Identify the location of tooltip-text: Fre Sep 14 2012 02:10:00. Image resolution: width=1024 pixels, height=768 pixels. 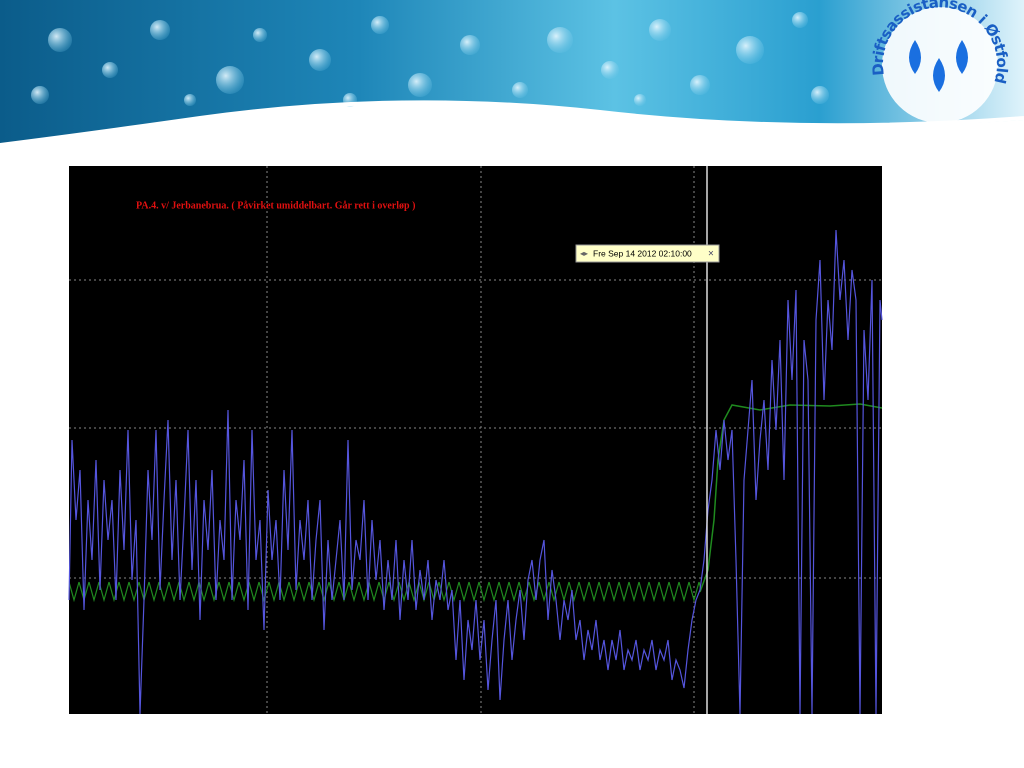
(642, 253).